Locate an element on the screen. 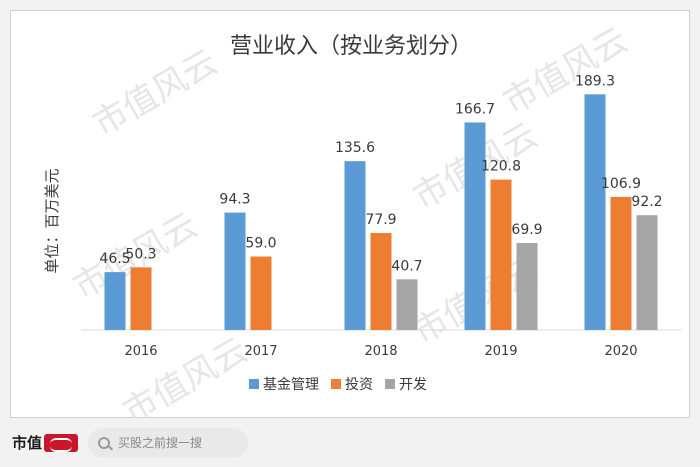 Image resolution: width=700 pixels, height=467 pixels. y-axis-label: 单位：百万美元 is located at coordinates (52, 220).